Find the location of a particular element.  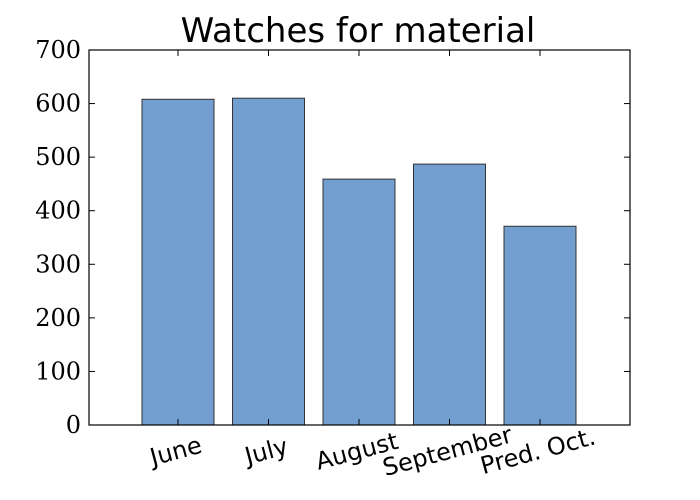

bar-june is located at coordinates (178, 262).